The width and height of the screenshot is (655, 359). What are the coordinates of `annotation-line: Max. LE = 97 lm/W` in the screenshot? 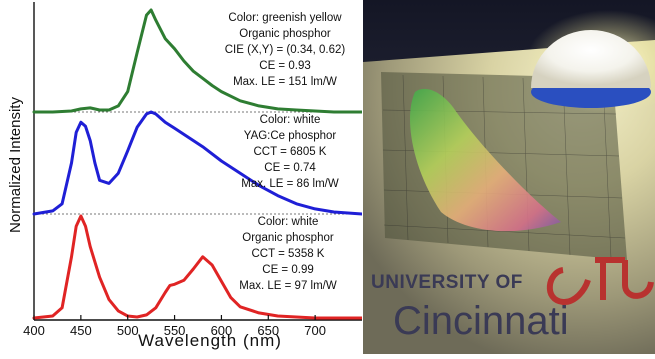 It's located at (288, 286).